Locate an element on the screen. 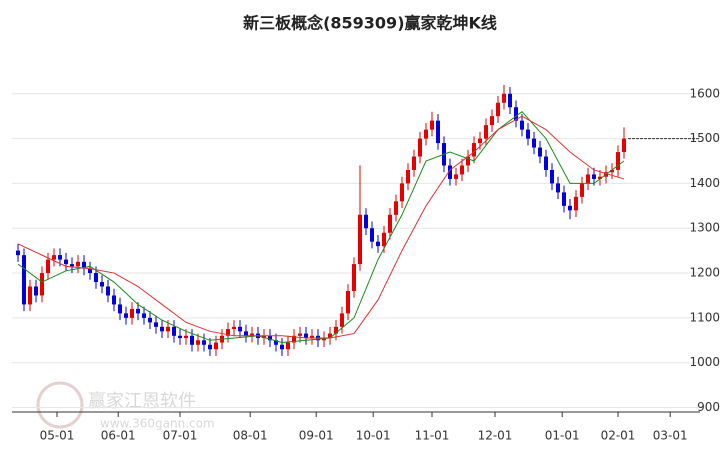  x-tick-label: 10-01 is located at coordinates (373, 436).